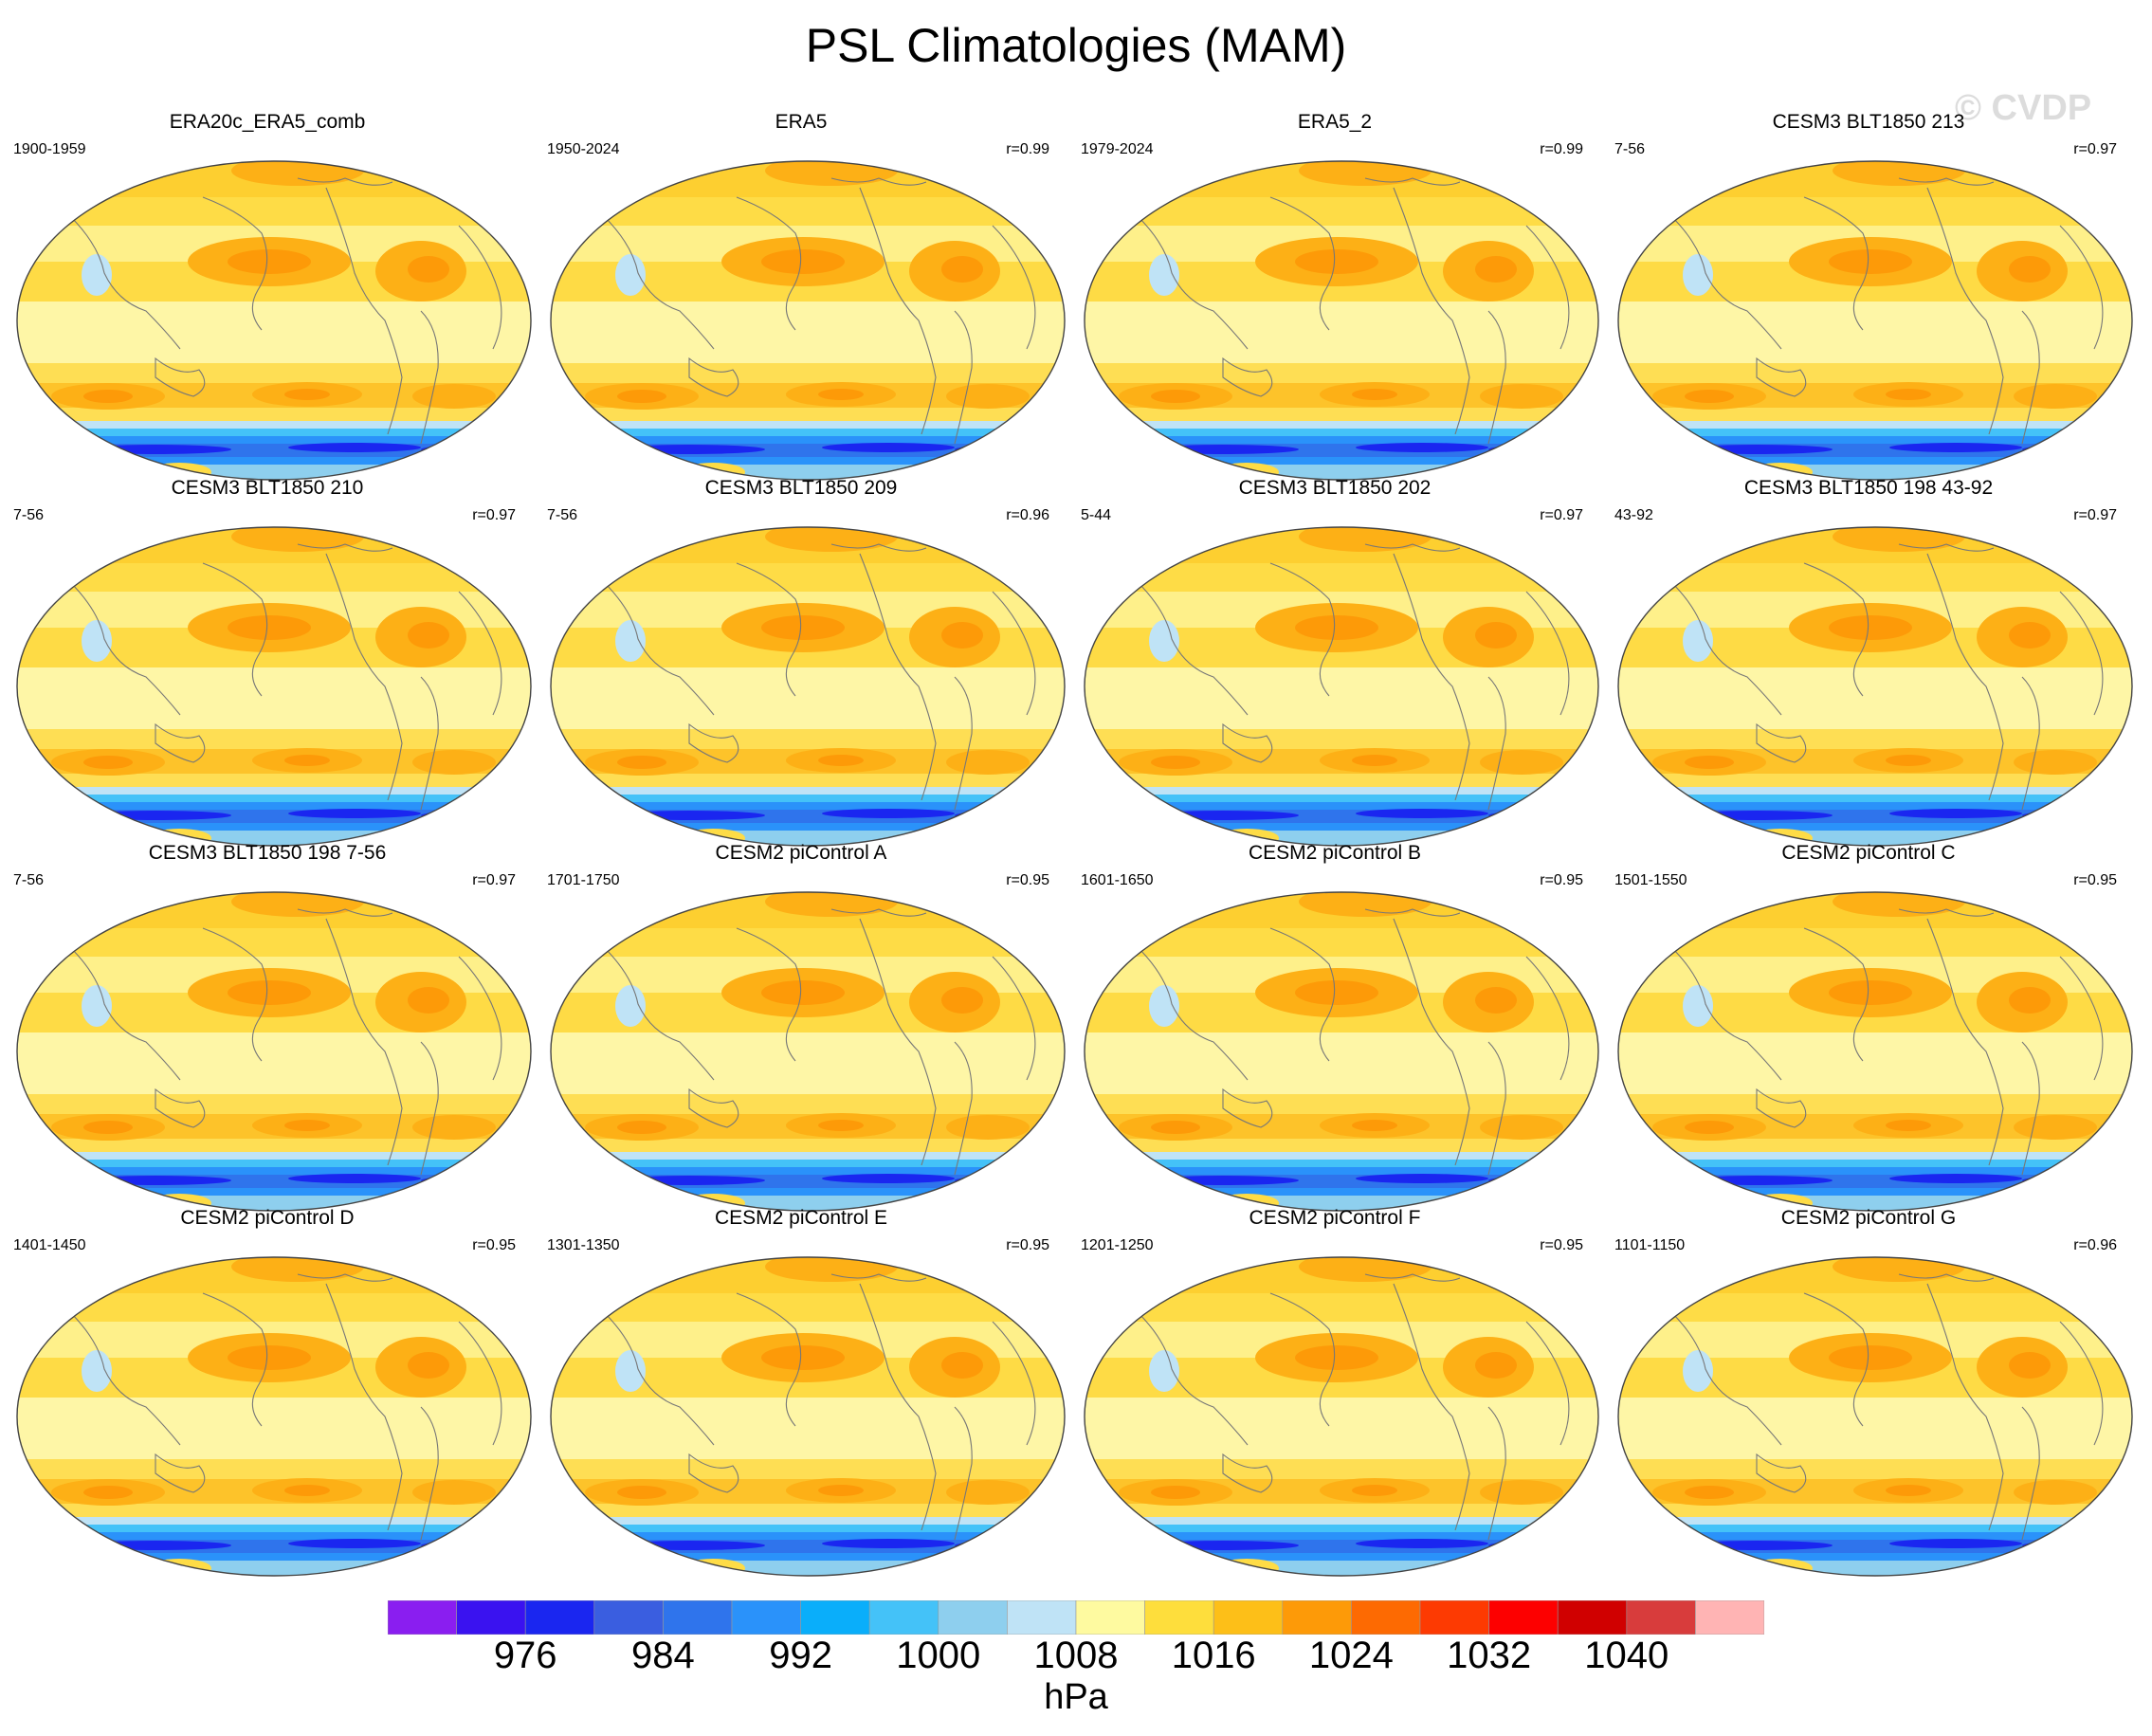 This screenshot has height=1736, width=2152. What do you see at coordinates (1868, 853) in the screenshot?
I see `panel-title: CESM2 piControl C` at bounding box center [1868, 853].